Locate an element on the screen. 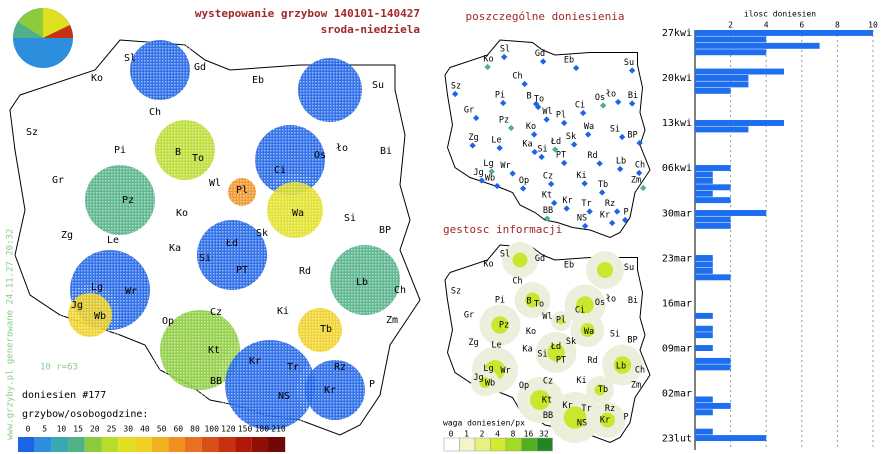 This screenshot has width=892, height=454. region-label: P is located at coordinates (625, 418).